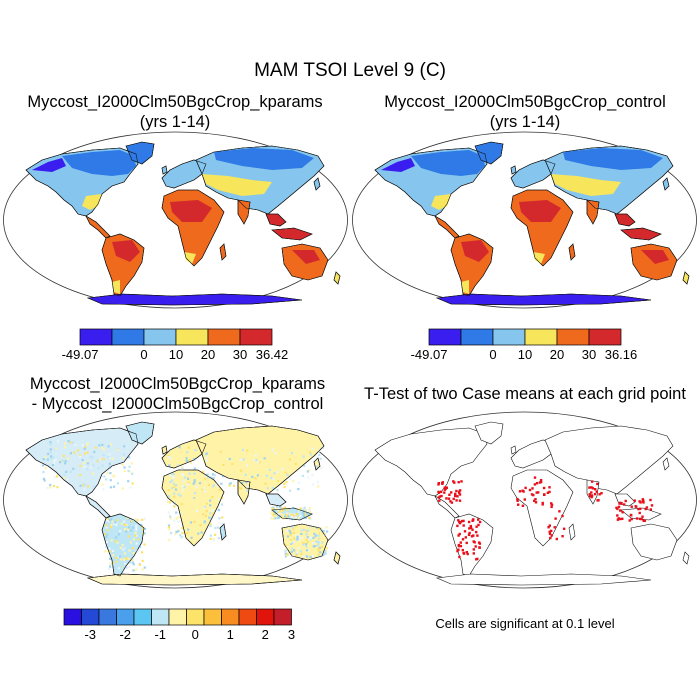  What do you see at coordinates (276, 500) in the screenshot?
I see `coastline-se` at bounding box center [276, 500].